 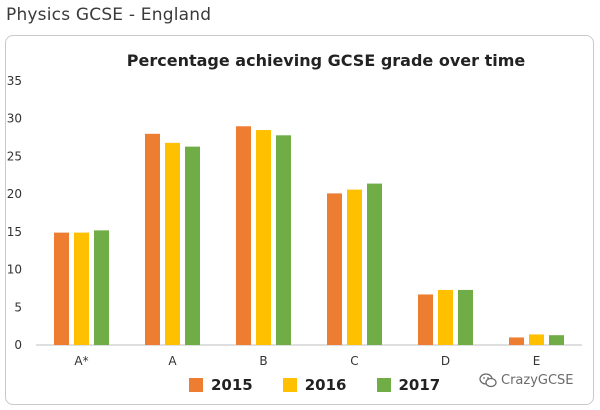 I want to click on legend-item: 2015, so click(x=221, y=385).